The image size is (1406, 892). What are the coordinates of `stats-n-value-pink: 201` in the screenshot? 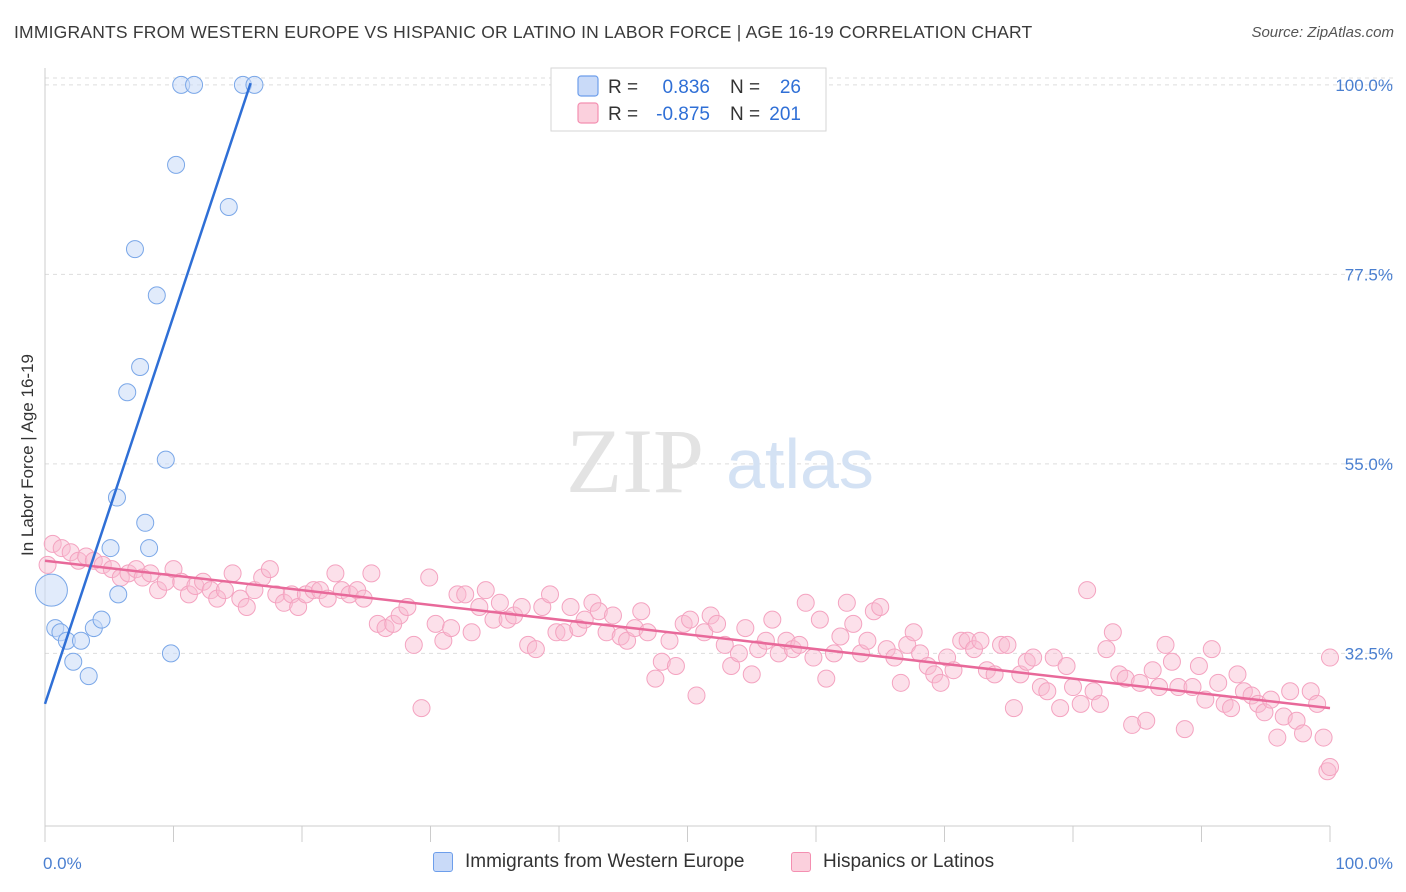 It's located at (785, 114).